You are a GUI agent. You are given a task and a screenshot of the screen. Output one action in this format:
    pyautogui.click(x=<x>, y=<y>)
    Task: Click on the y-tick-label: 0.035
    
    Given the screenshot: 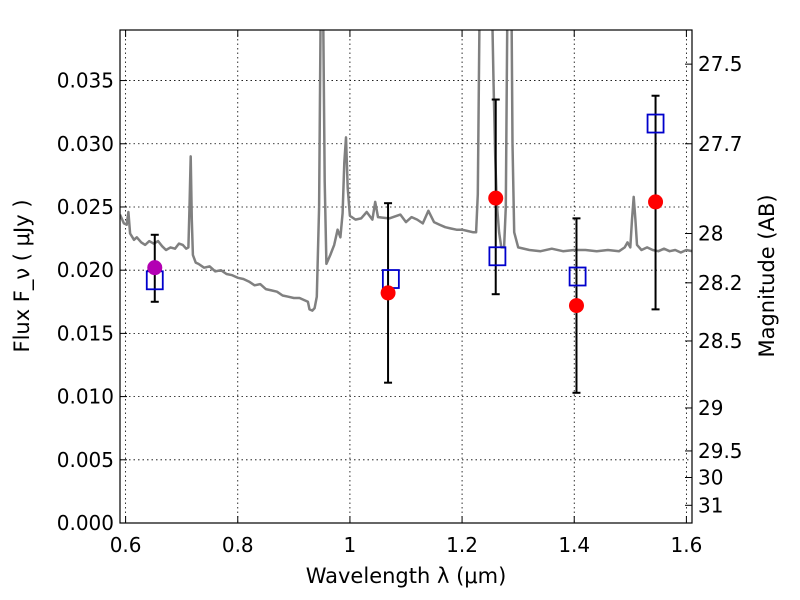 What is the action you would take?
    pyautogui.click(x=85, y=81)
    